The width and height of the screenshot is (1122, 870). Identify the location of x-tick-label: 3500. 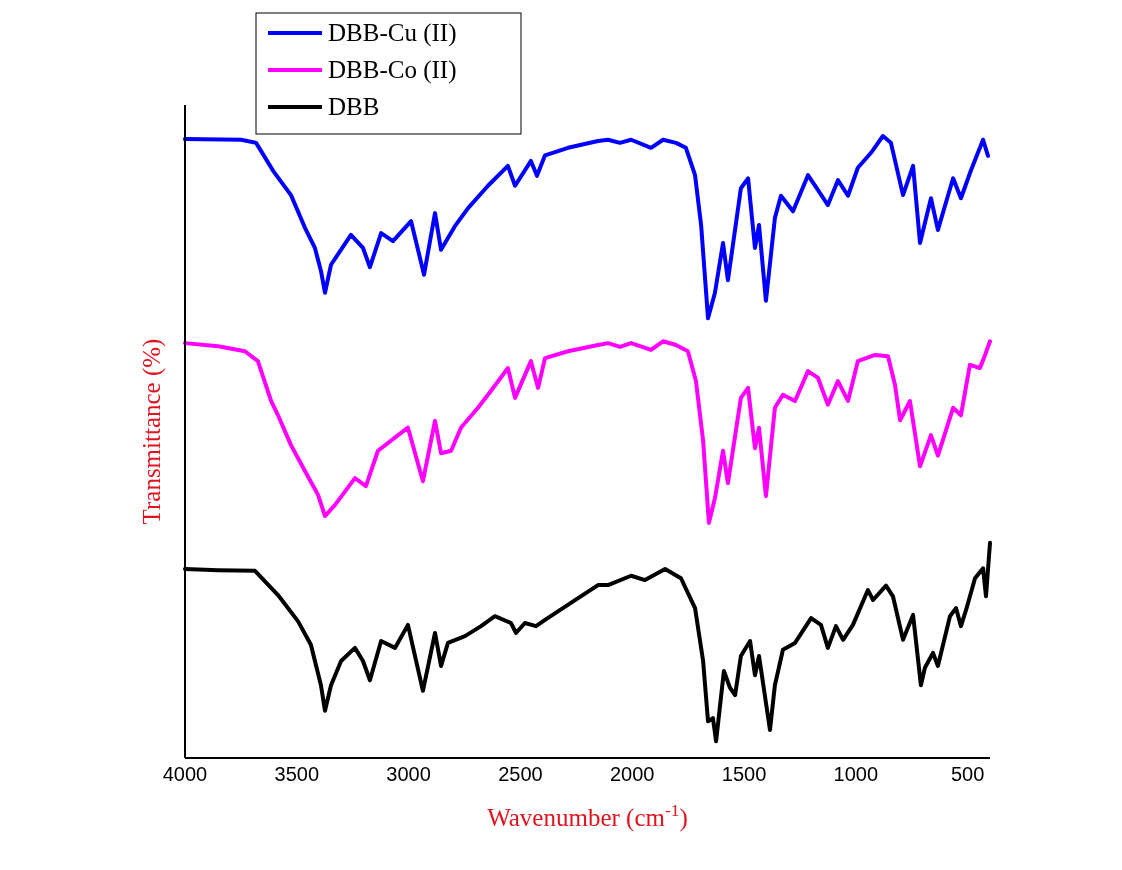
(297, 774).